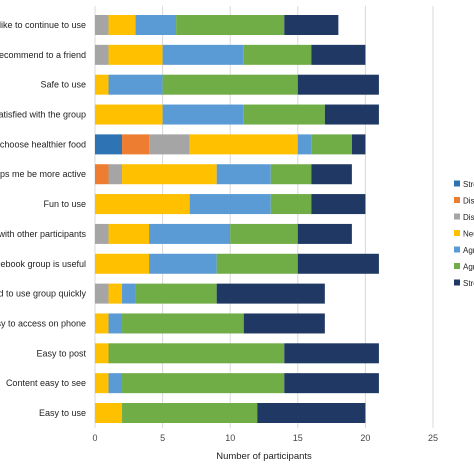 The image size is (474, 474). What do you see at coordinates (43, 234) in the screenshot?
I see `category-label: with other participants` at bounding box center [43, 234].